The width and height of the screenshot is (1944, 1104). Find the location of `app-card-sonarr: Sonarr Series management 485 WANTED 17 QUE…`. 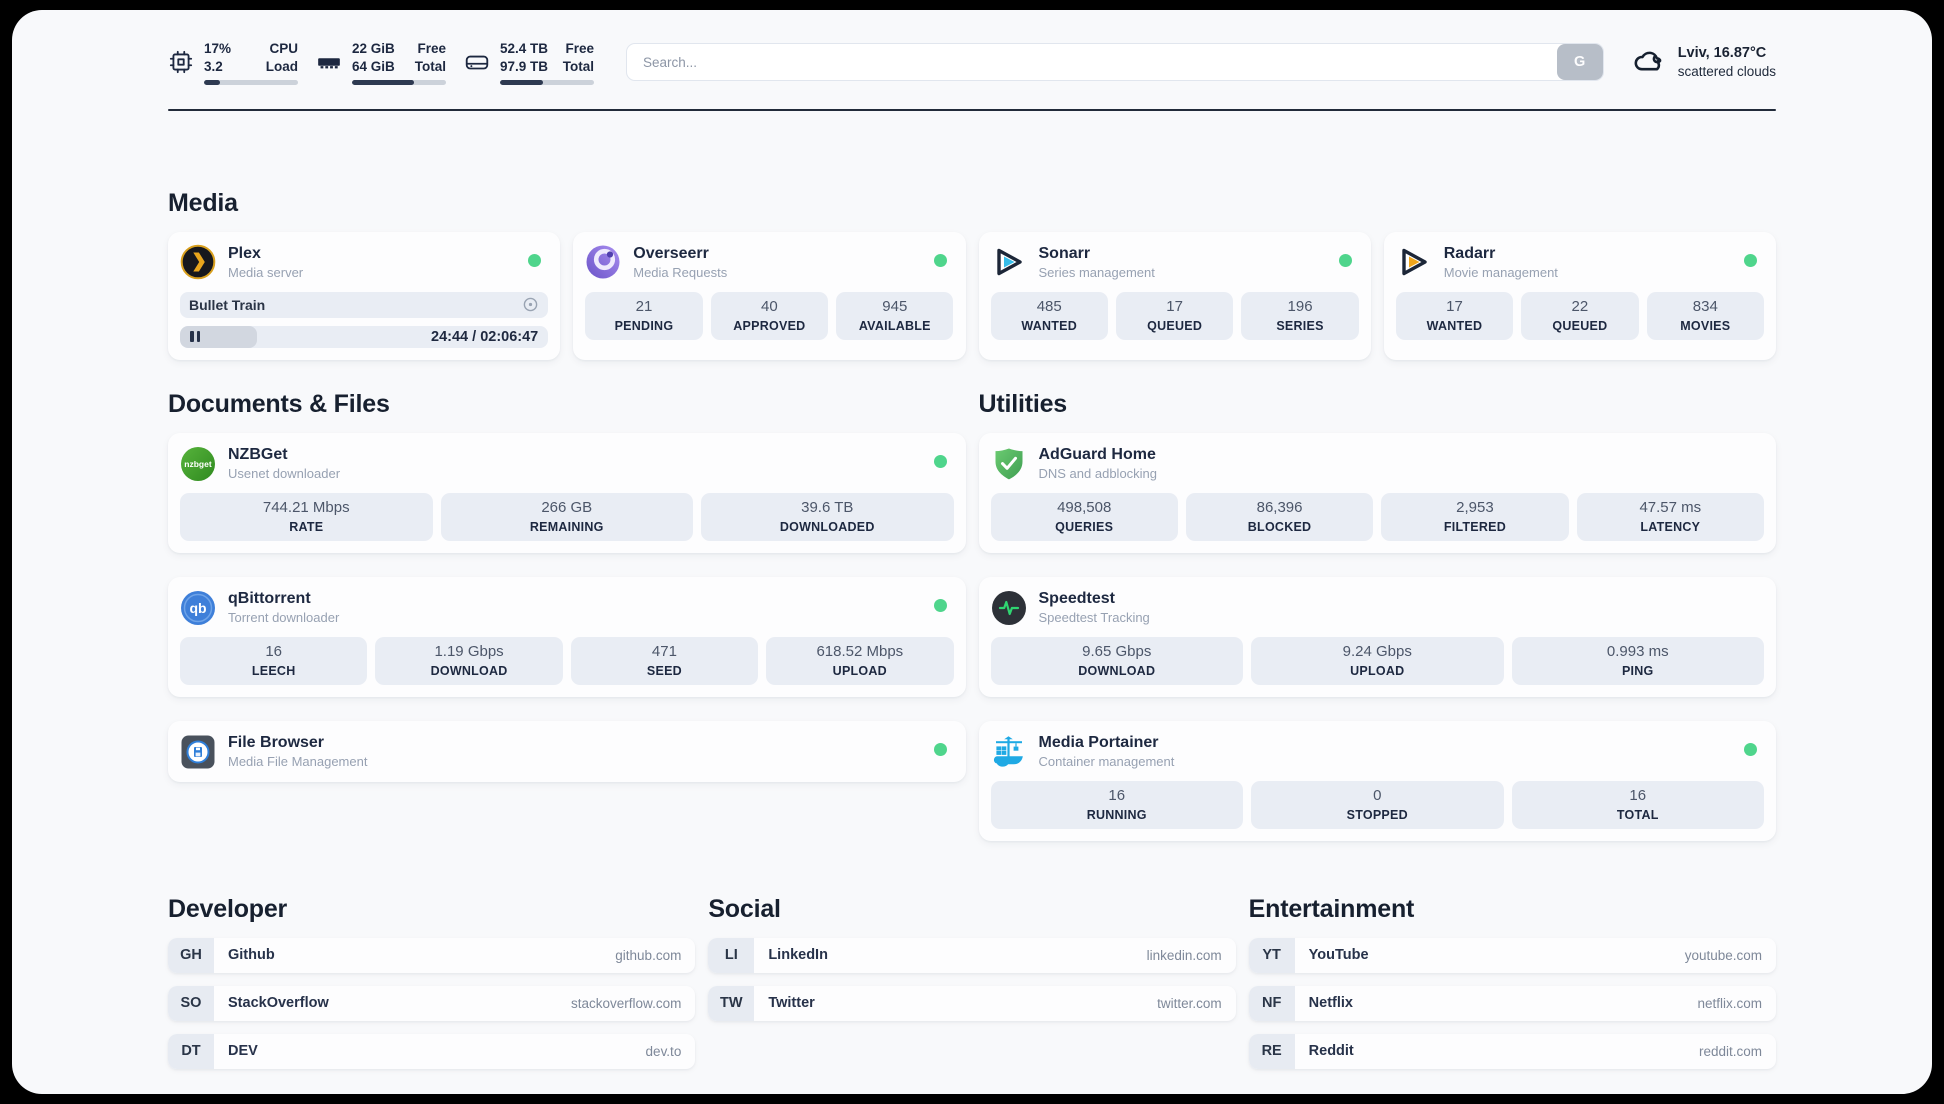

app-card-sonarr: Sonarr Series management 485 WANTED 17 QUE… is located at coordinates (1174, 295).